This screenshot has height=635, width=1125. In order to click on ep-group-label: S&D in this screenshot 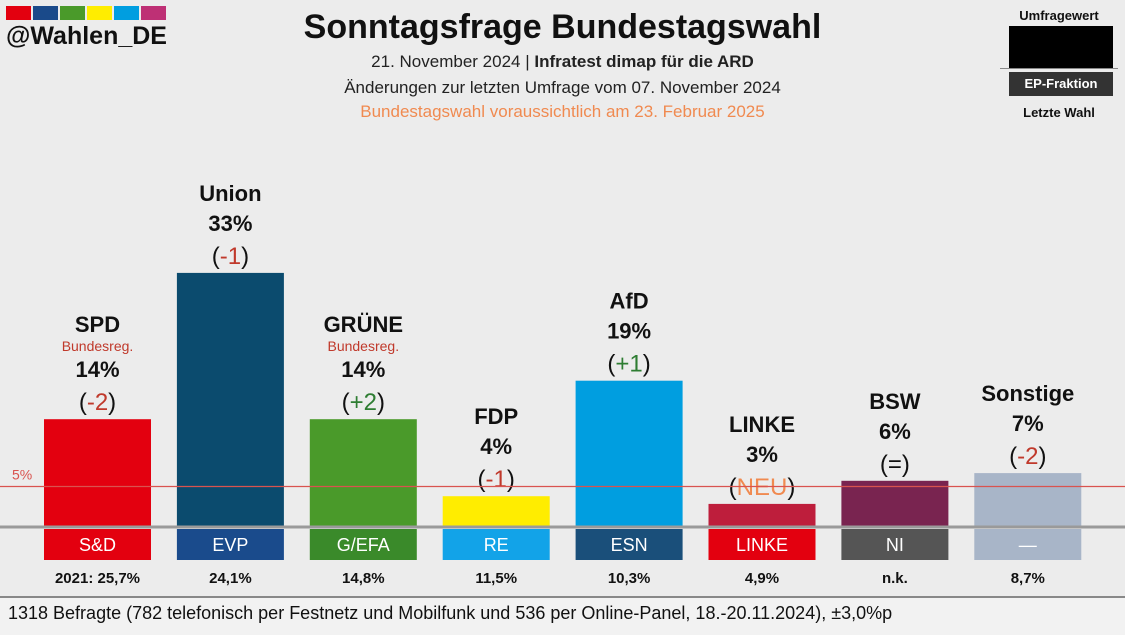, I will do `click(97, 545)`.